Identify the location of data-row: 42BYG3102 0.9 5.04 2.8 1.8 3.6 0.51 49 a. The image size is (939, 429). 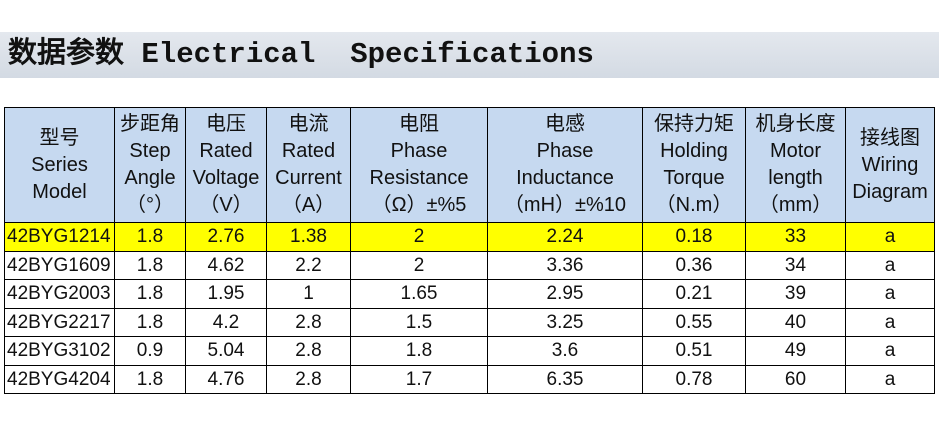
(469, 351).